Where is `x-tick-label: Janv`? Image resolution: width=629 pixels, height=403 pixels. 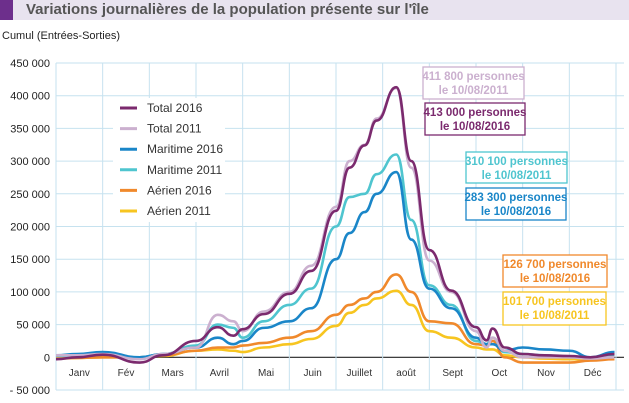 x-tick-label: Janv is located at coordinates (79, 373).